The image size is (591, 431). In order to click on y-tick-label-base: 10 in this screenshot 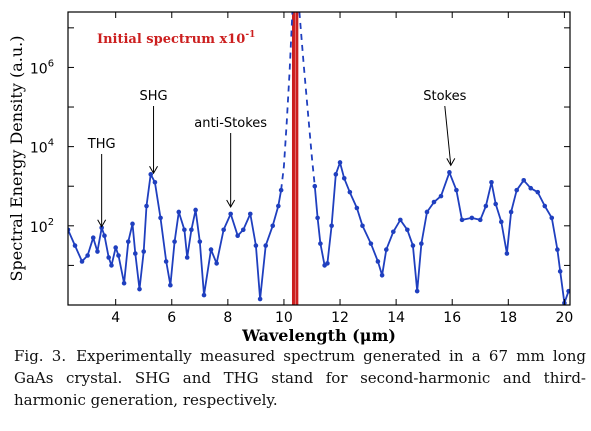, I will do `click(39, 69)`.